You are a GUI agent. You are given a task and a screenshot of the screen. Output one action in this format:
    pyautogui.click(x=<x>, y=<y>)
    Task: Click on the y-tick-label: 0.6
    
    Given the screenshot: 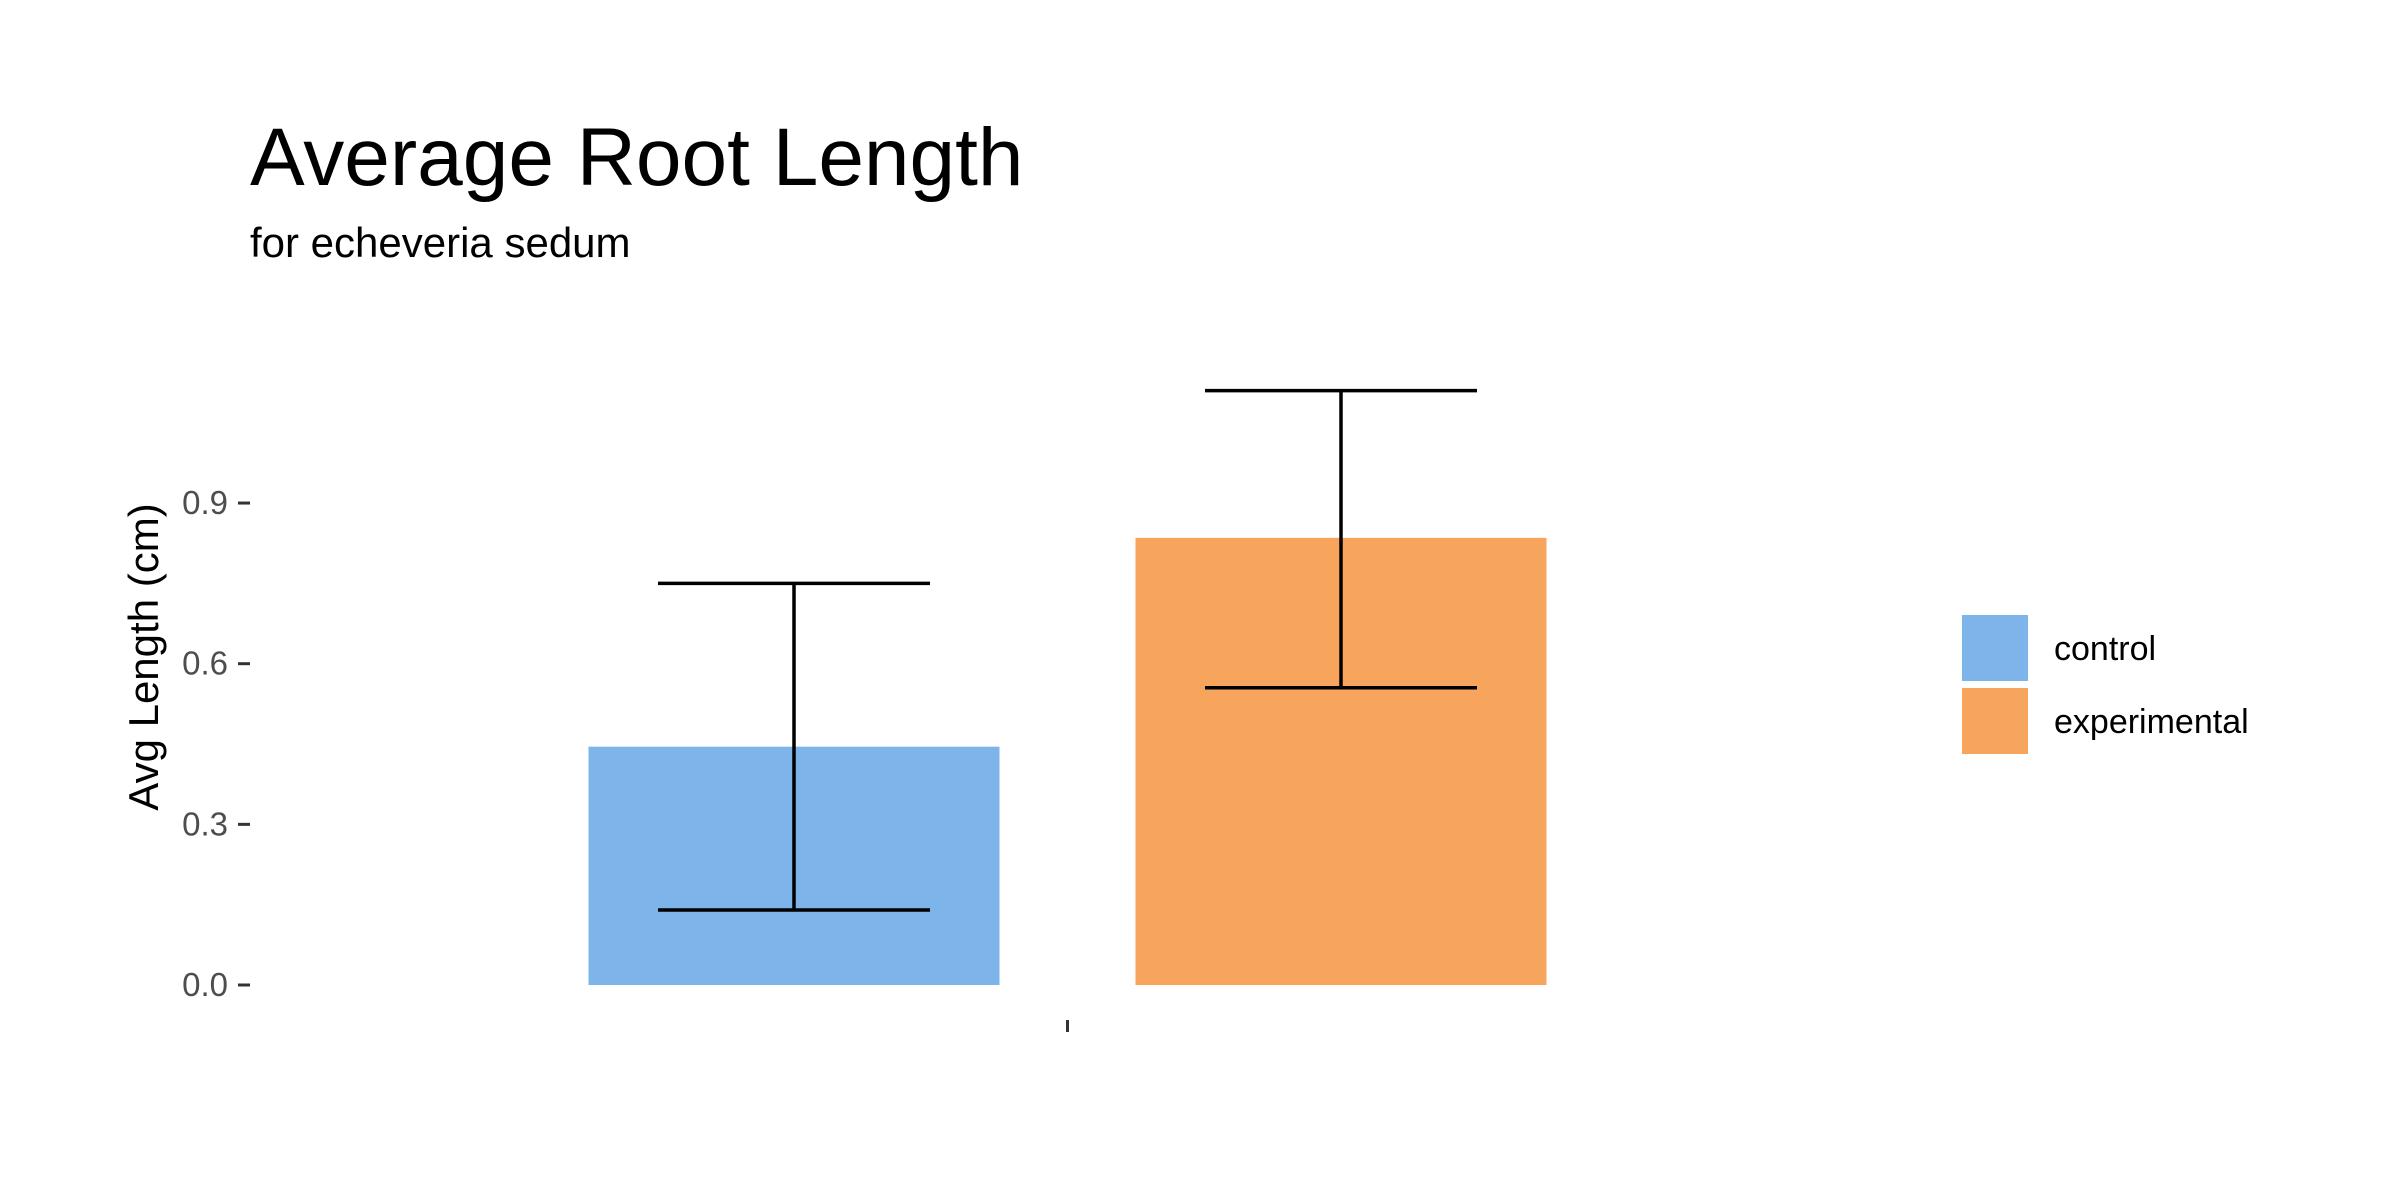 What is the action you would take?
    pyautogui.click(x=205, y=663)
    